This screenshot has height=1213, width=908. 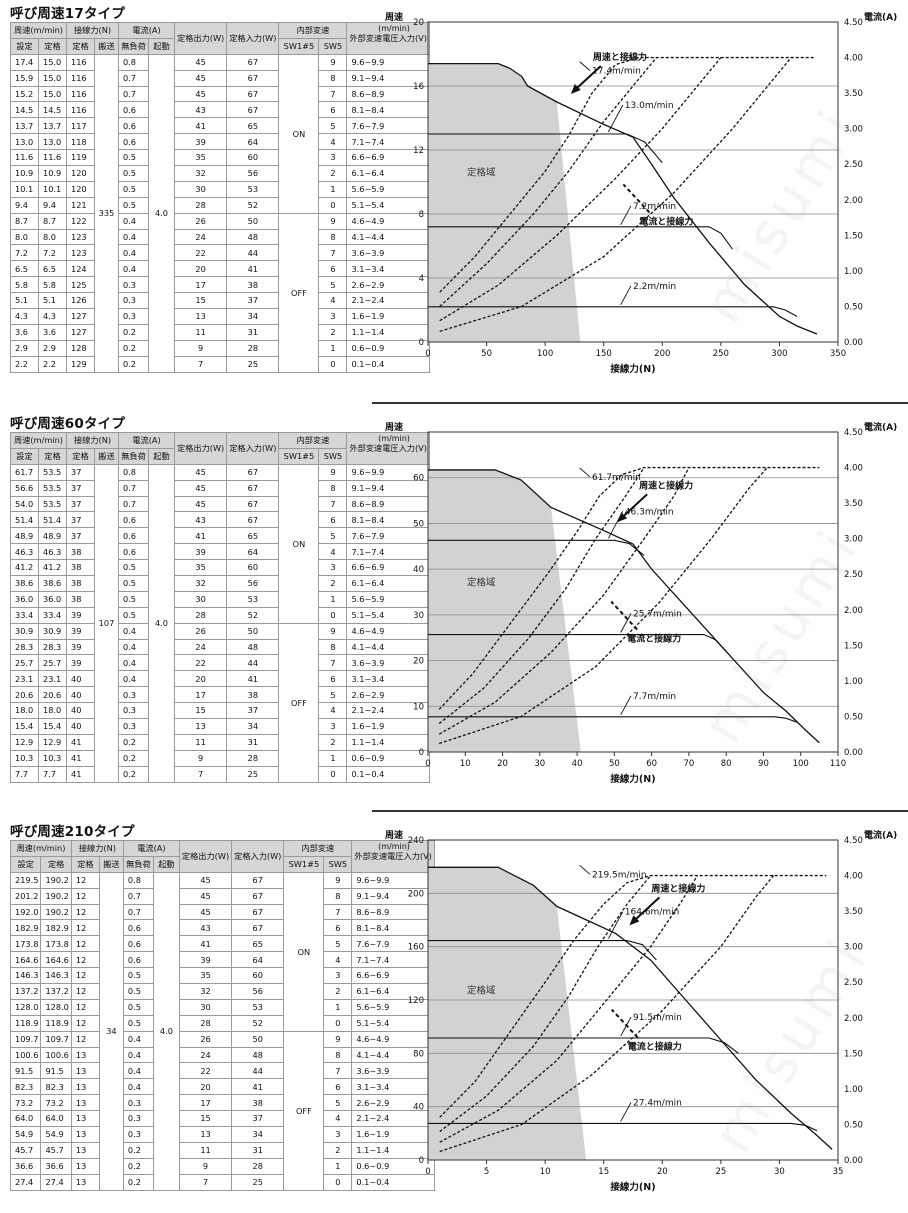 I want to click on x-tick-label: 60, so click(x=651, y=764).